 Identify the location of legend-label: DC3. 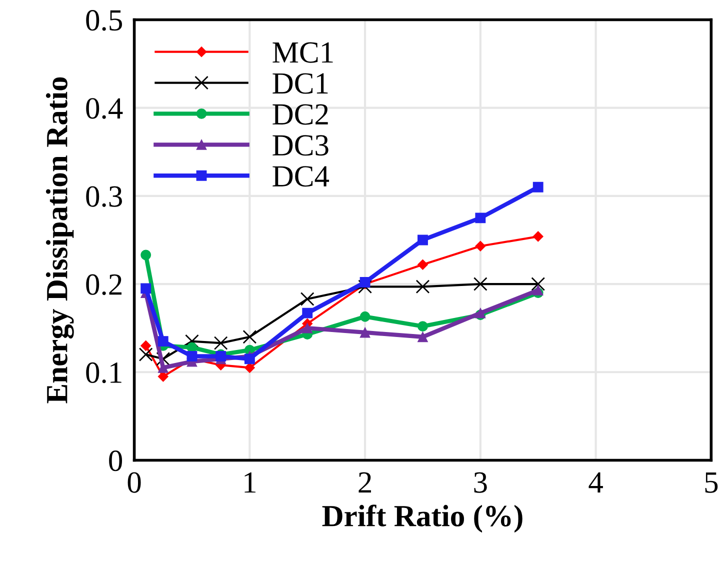
(300, 145).